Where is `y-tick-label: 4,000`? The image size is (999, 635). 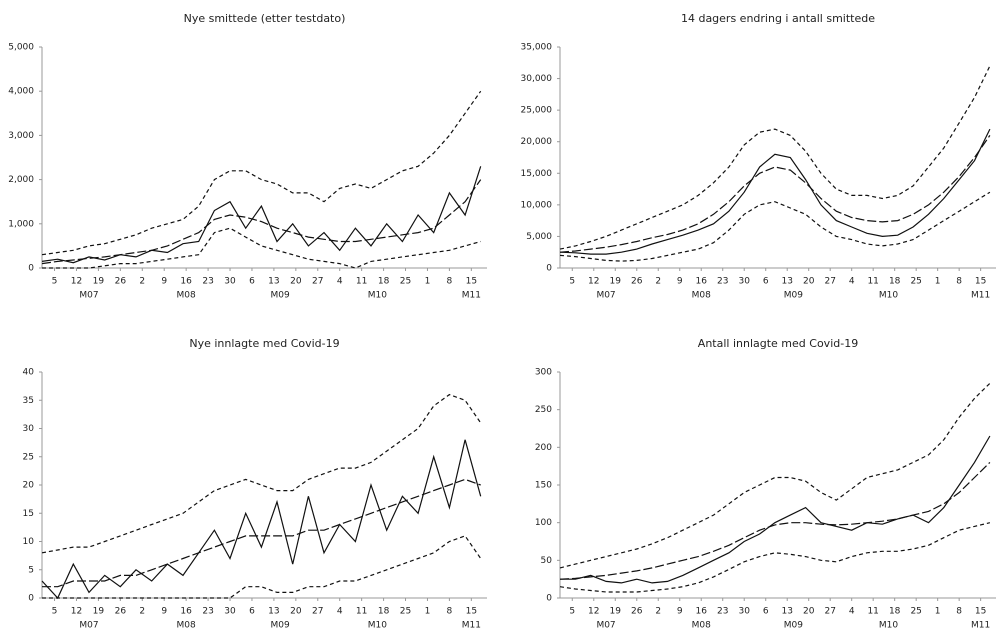
y-tick-label: 4,000 is located at coordinates (21, 92).